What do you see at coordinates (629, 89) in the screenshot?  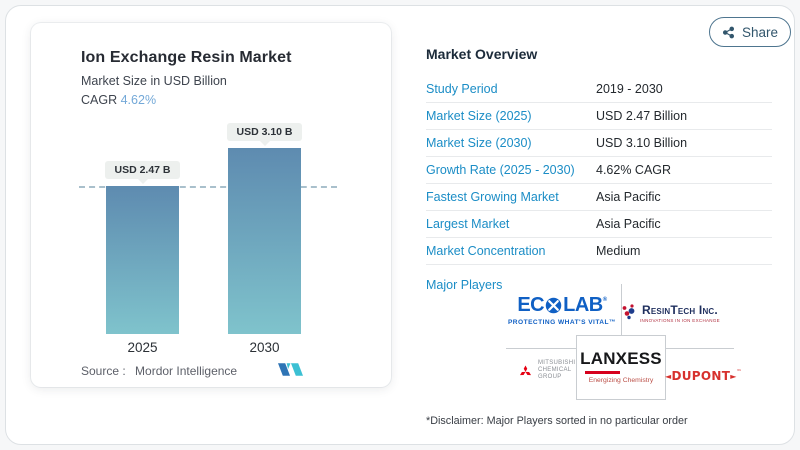 I see `row-value: 2019 - 2030` at bounding box center [629, 89].